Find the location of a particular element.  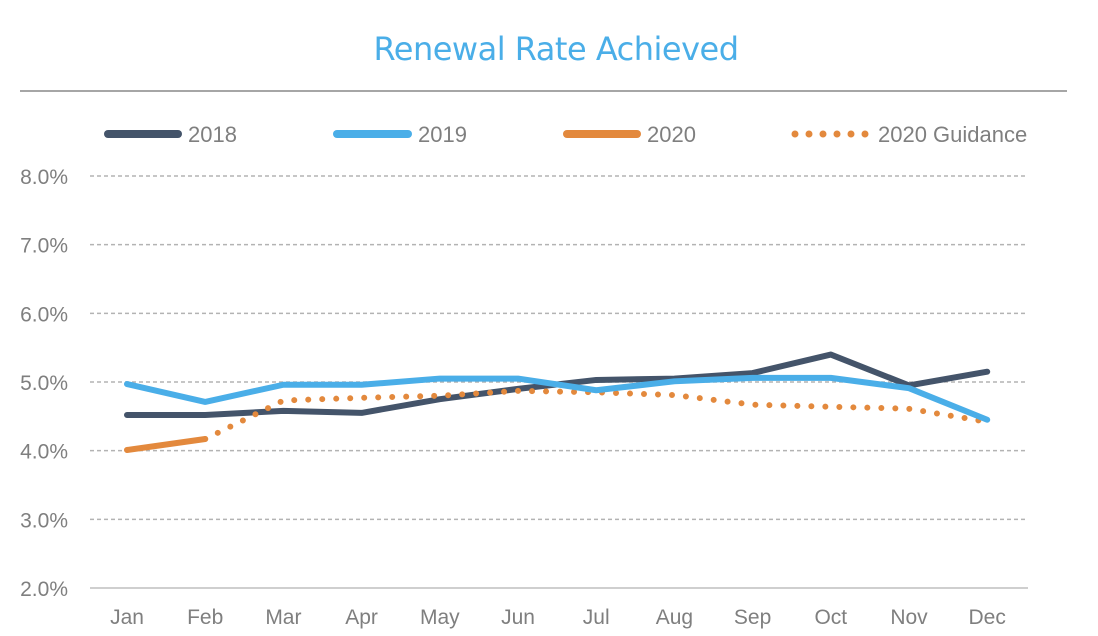

y-tick-labels: 2.0% 3.0% 4.0% 5.0% 6.0% 7.0% 8.0% is located at coordinates (44, 383).